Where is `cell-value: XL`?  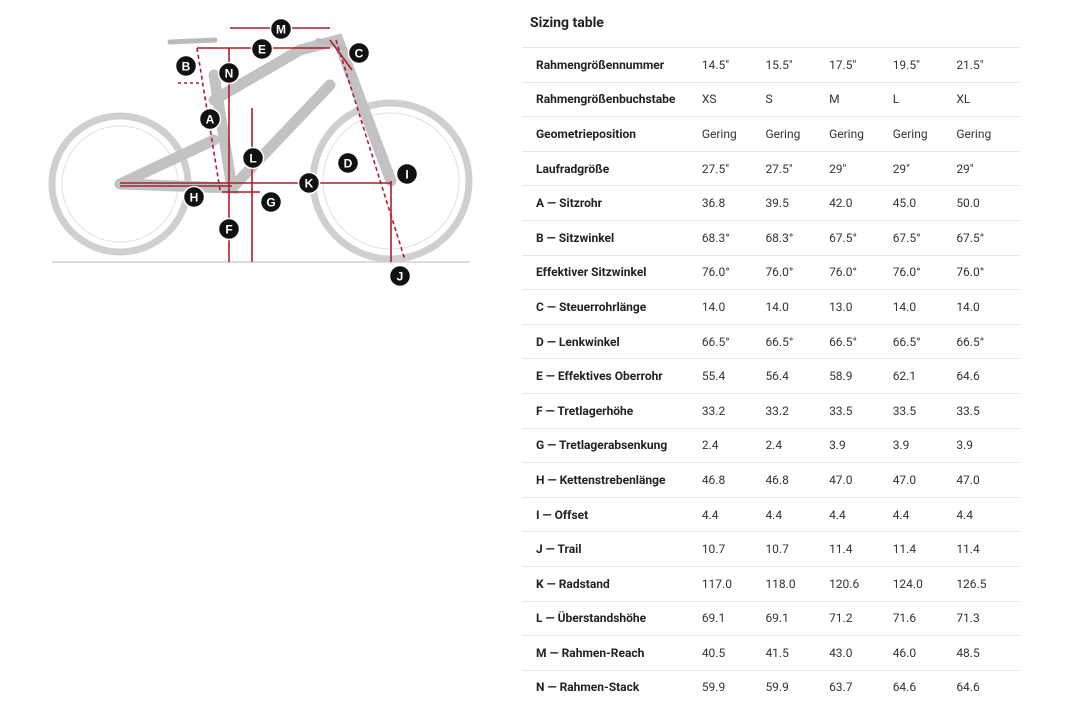 cell-value: XL is located at coordinates (988, 99).